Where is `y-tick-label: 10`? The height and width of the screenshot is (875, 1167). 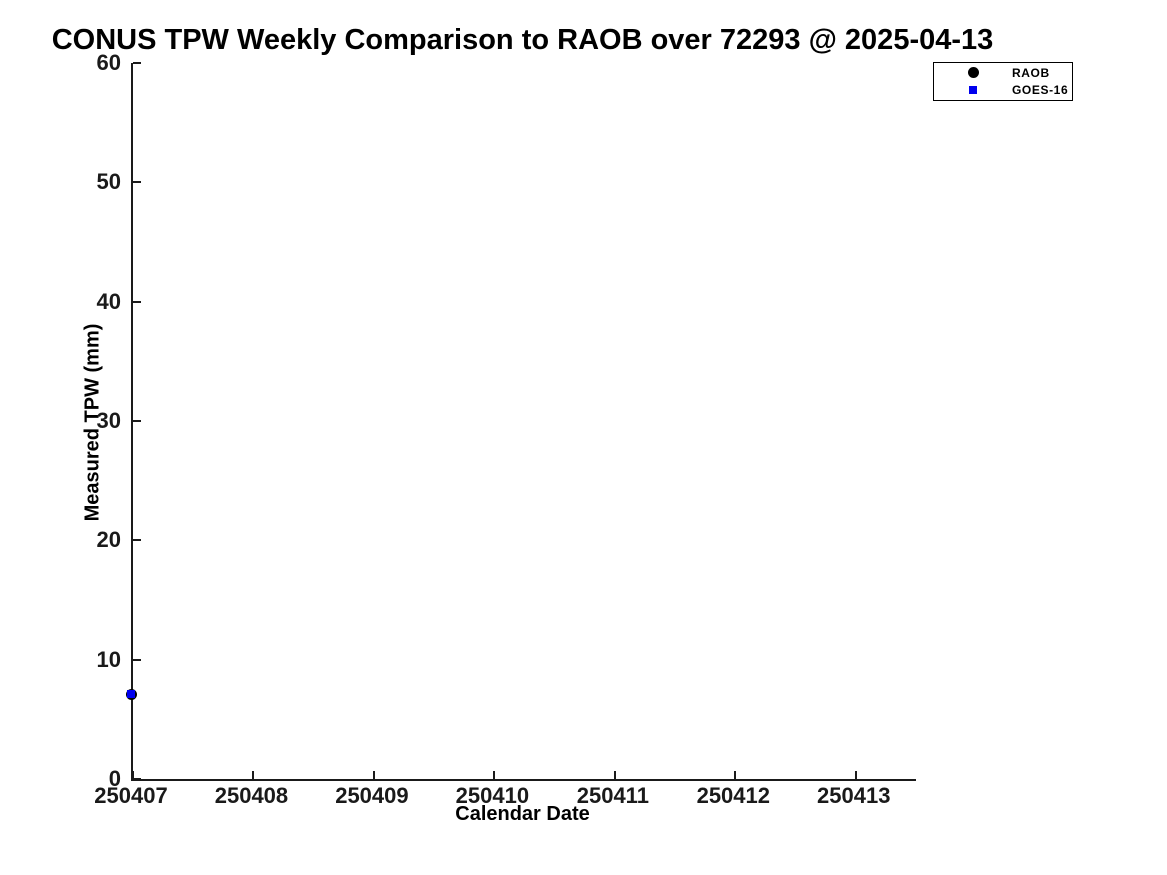 y-tick-label: 10 is located at coordinates (108, 659).